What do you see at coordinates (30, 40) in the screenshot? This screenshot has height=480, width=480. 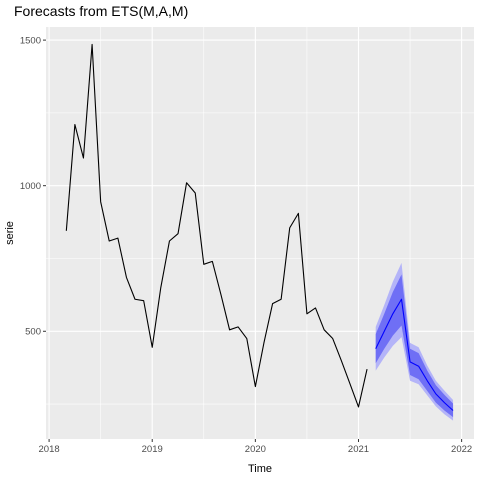 I see `y-tick-label: 1500` at bounding box center [30, 40].